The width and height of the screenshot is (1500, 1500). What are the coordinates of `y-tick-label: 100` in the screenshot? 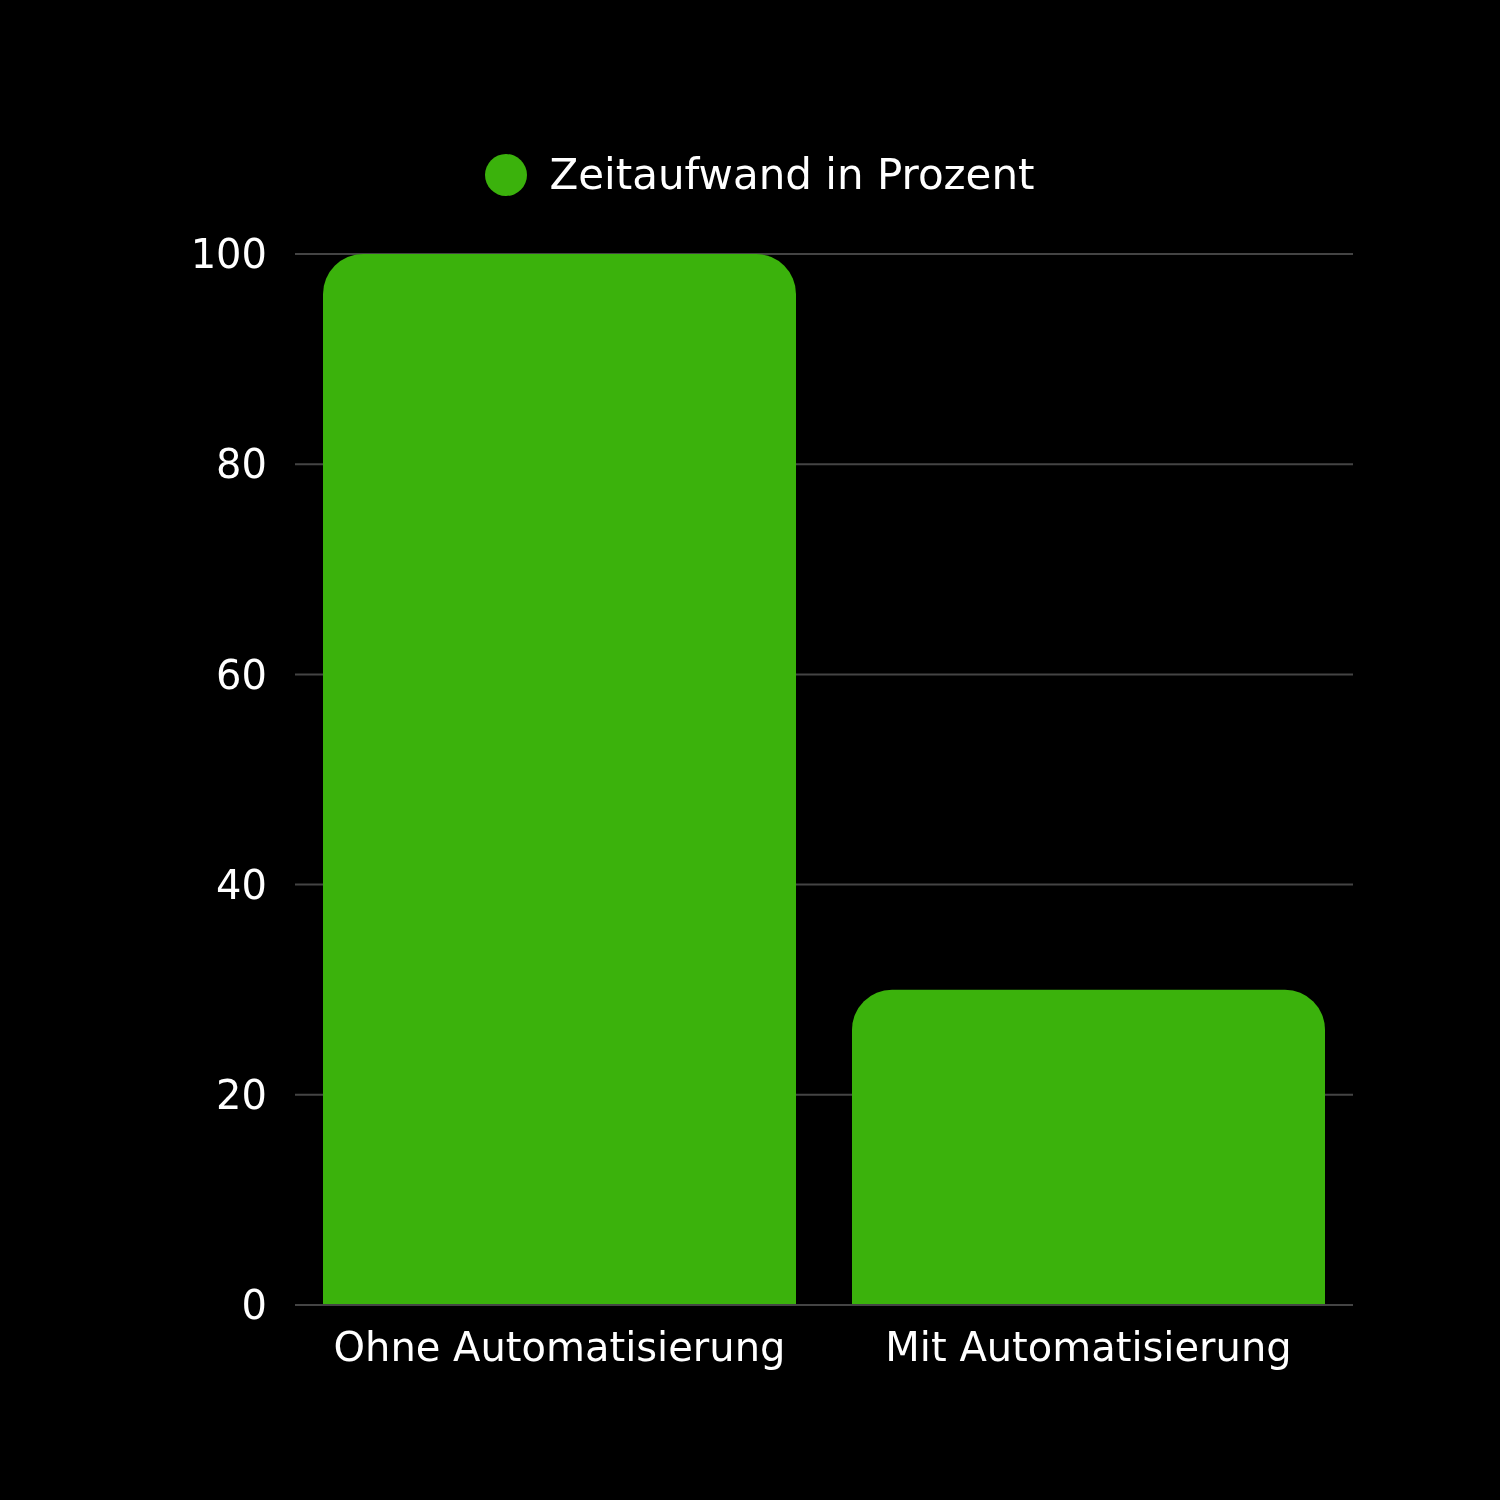 It's located at (228, 254).